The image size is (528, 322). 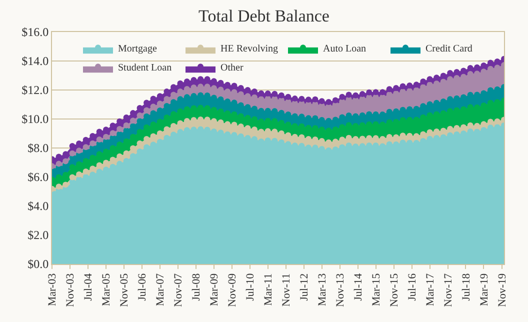 What do you see at coordinates (344, 49) in the screenshot?
I see `legend-label: Auto Loan` at bounding box center [344, 49].